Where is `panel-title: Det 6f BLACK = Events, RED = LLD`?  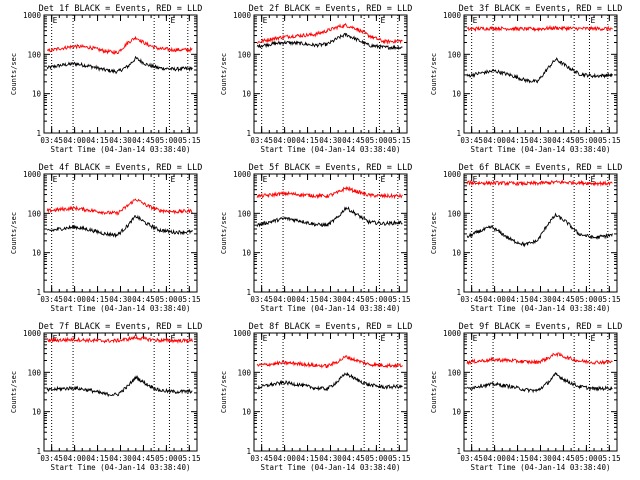
panel-title: Det 6f BLACK = Events, RED = LLD is located at coordinates (541, 168).